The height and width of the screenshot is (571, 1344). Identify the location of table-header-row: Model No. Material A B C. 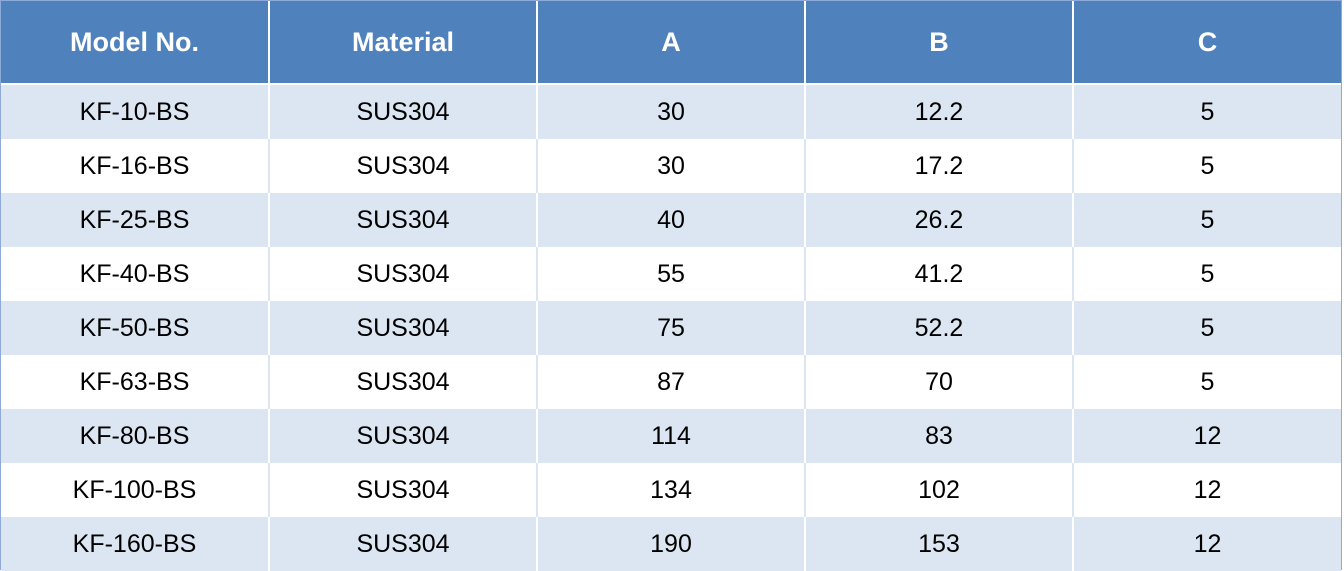
(671, 43).